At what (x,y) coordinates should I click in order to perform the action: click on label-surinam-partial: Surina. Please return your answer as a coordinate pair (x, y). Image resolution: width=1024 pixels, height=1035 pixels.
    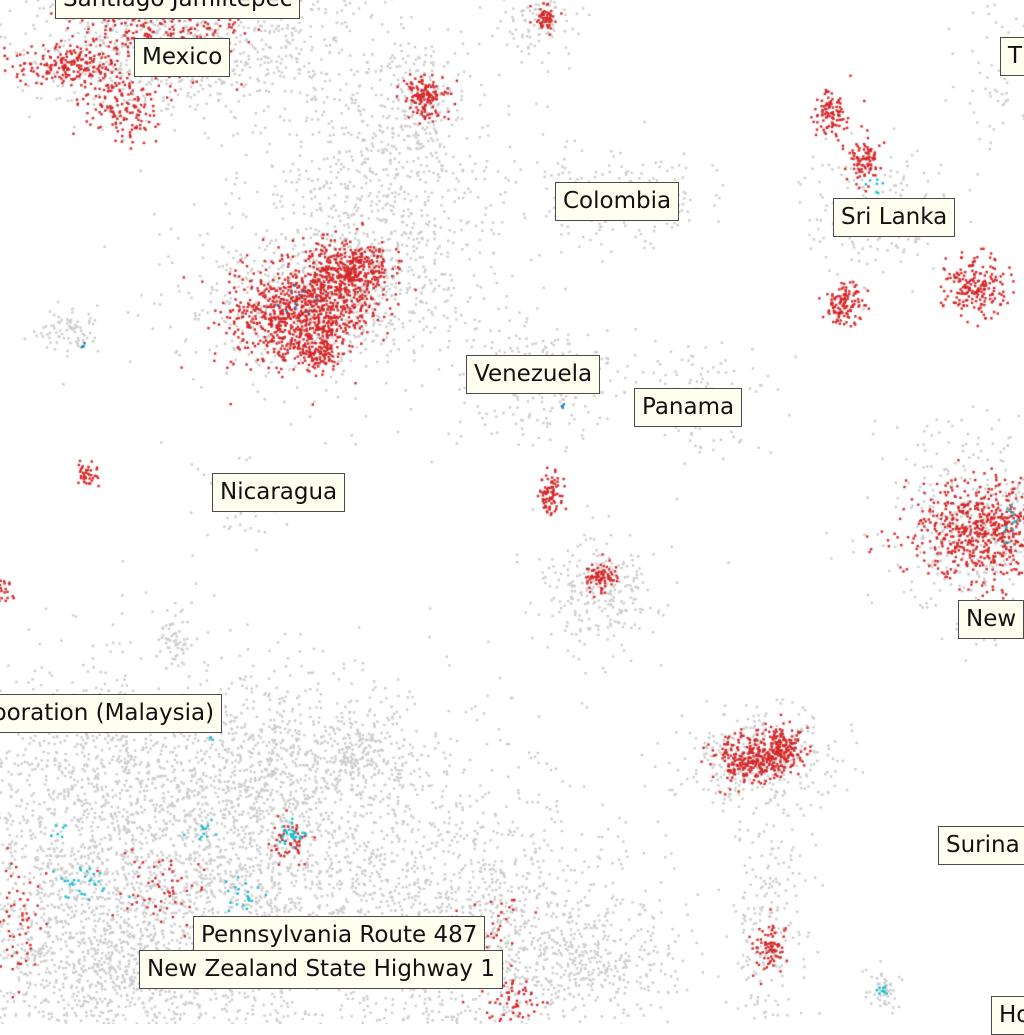
    Looking at the image, I should click on (981, 845).